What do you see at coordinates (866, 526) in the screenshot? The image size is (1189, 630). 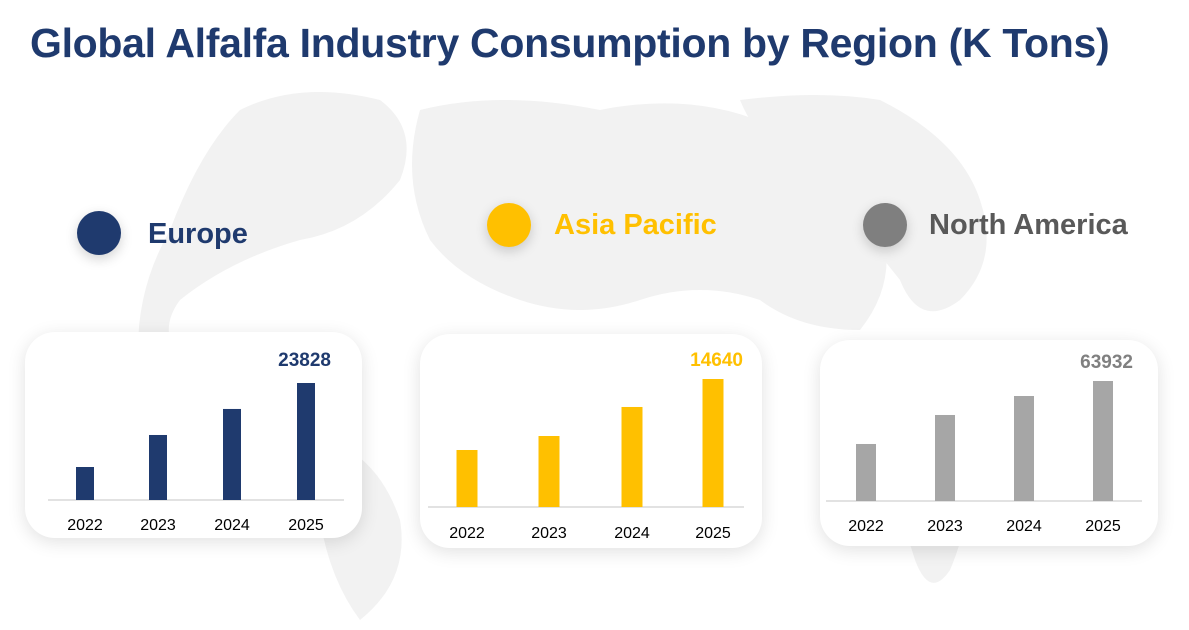 I see `north-america-x-tick-label: 2022` at bounding box center [866, 526].